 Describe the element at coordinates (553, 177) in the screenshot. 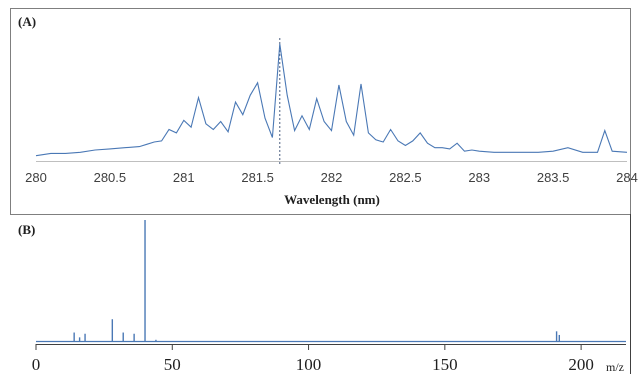

I see `panel-a-tick-label: 283.5` at that location.